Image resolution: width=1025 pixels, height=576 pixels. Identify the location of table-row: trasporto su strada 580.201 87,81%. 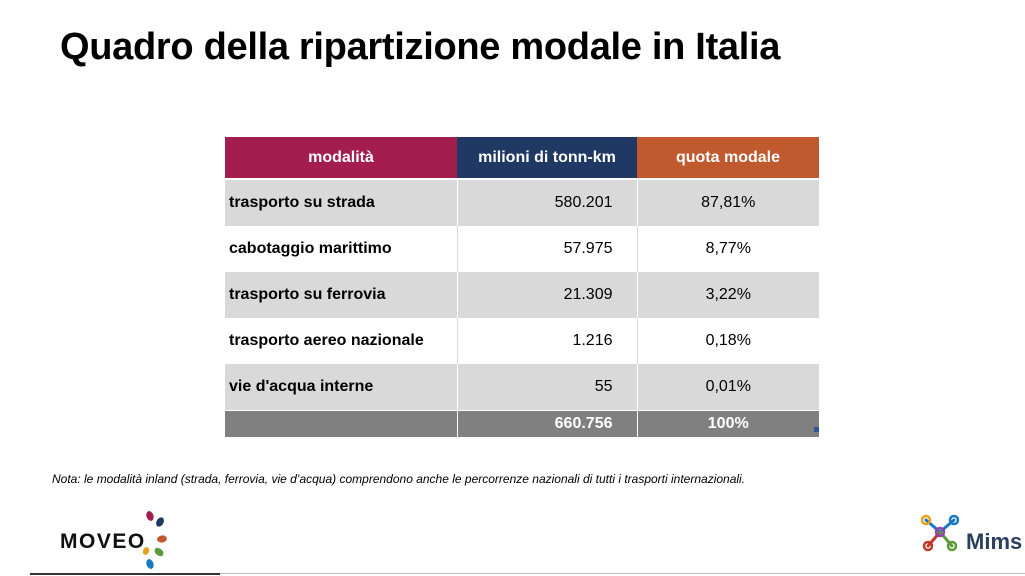
(522, 202).